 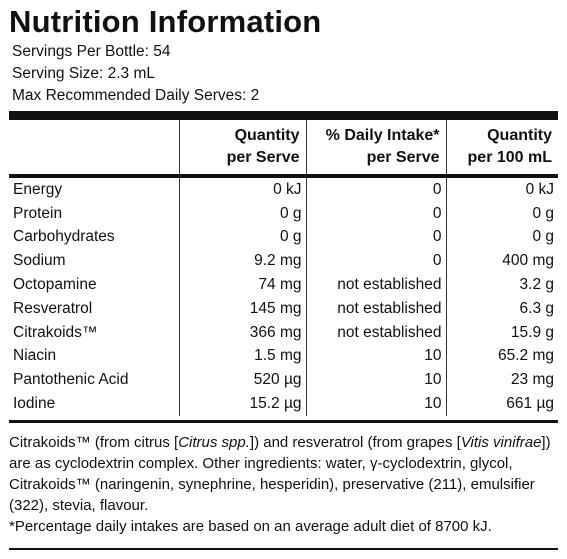 What do you see at coordinates (53, 308) in the screenshot?
I see `nutrient-name: Resveratrol` at bounding box center [53, 308].